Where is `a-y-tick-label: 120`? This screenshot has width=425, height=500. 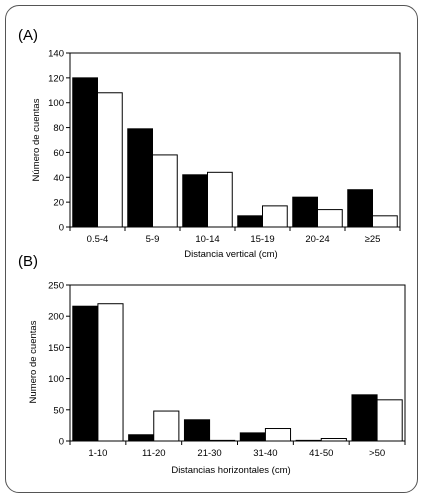 a-y-tick-label: 120 is located at coordinates (56, 78).